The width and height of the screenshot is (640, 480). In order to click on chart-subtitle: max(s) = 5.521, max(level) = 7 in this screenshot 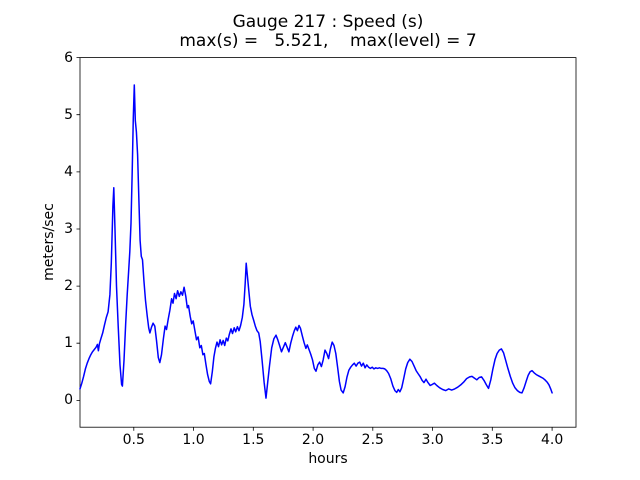, I will do `click(328, 41)`.